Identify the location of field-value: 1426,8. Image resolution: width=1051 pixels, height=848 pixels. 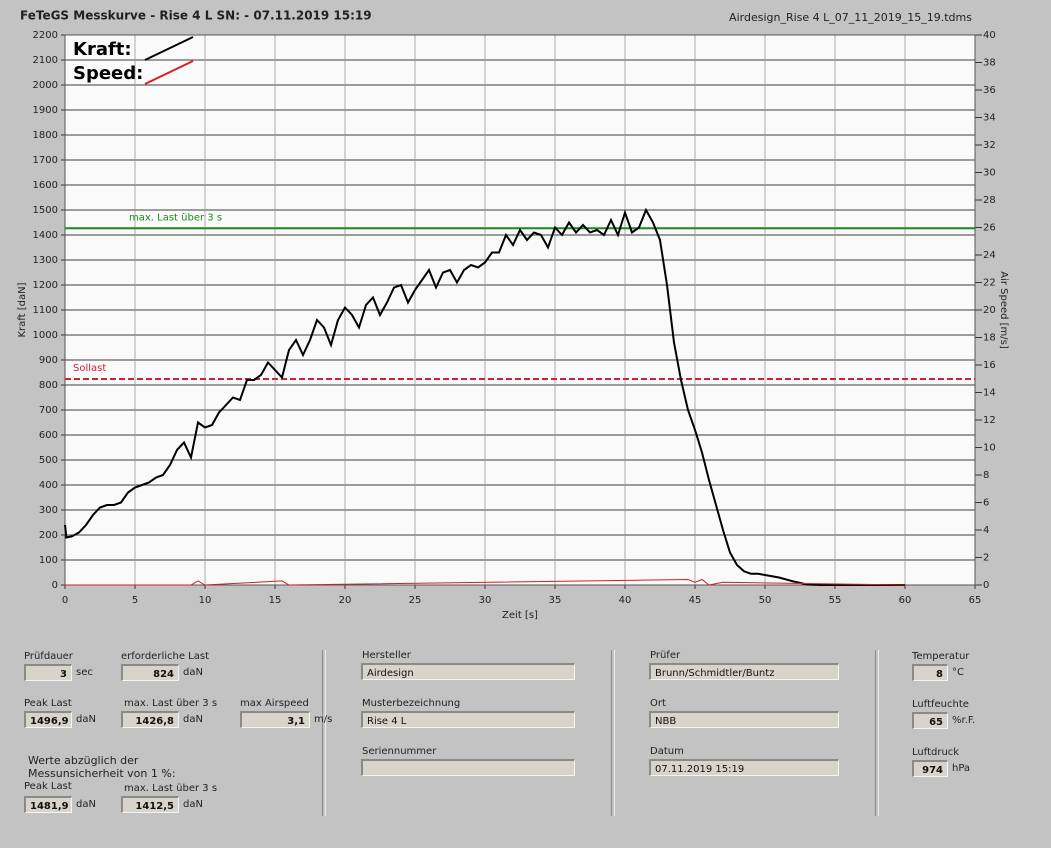
(150, 719).